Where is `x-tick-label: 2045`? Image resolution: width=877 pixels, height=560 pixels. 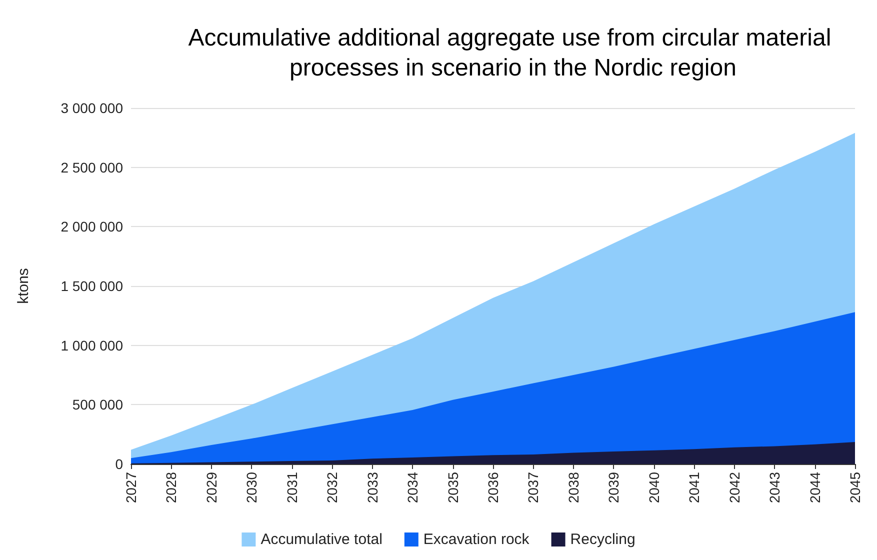 x-tick-label: 2045 is located at coordinates (855, 488).